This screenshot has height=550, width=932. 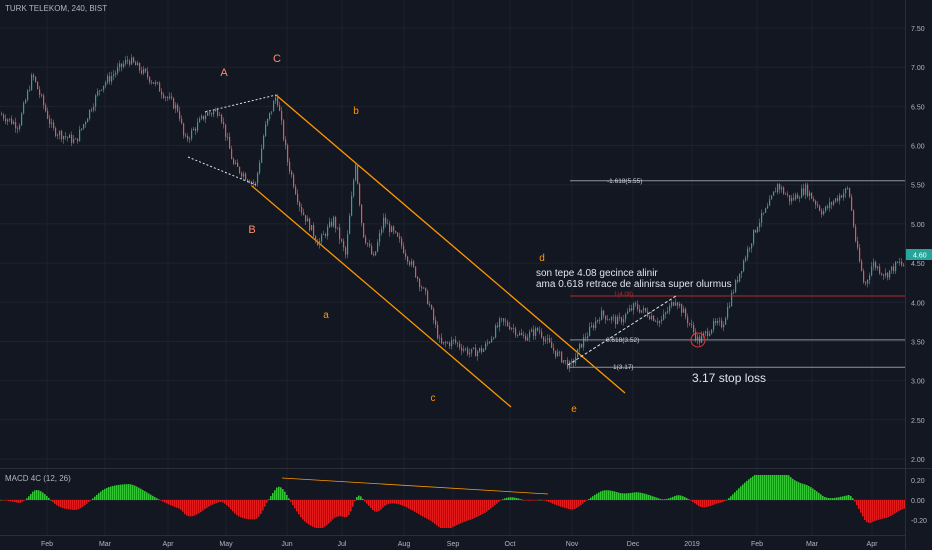 I want to click on y-tick-label: 5.00, so click(x=918, y=225).